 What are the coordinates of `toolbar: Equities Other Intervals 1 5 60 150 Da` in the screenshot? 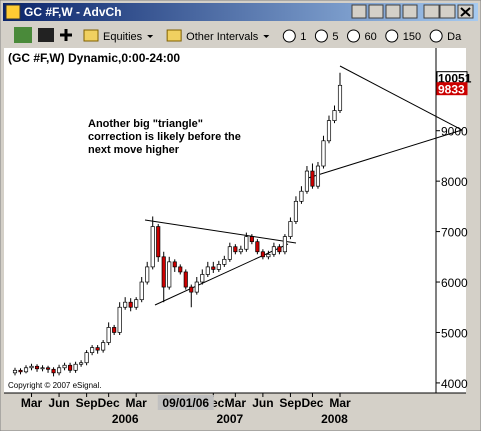 It's located at (238, 35).